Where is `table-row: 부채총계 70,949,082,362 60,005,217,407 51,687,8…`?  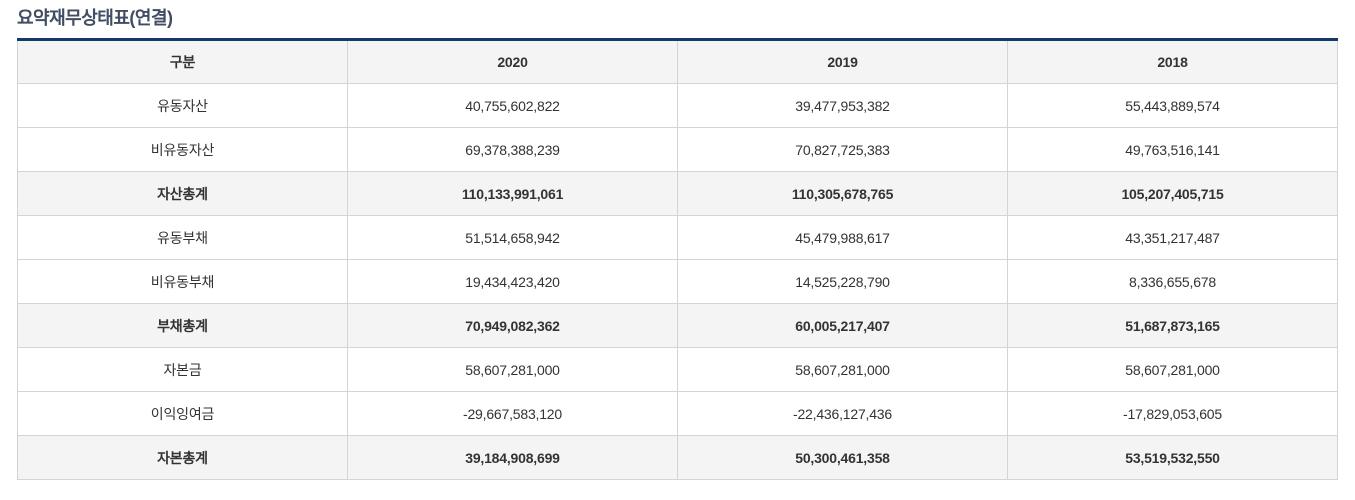 table-row: 부채총계 70,949,082,362 60,005,217,407 51,687,8… is located at coordinates (677, 325).